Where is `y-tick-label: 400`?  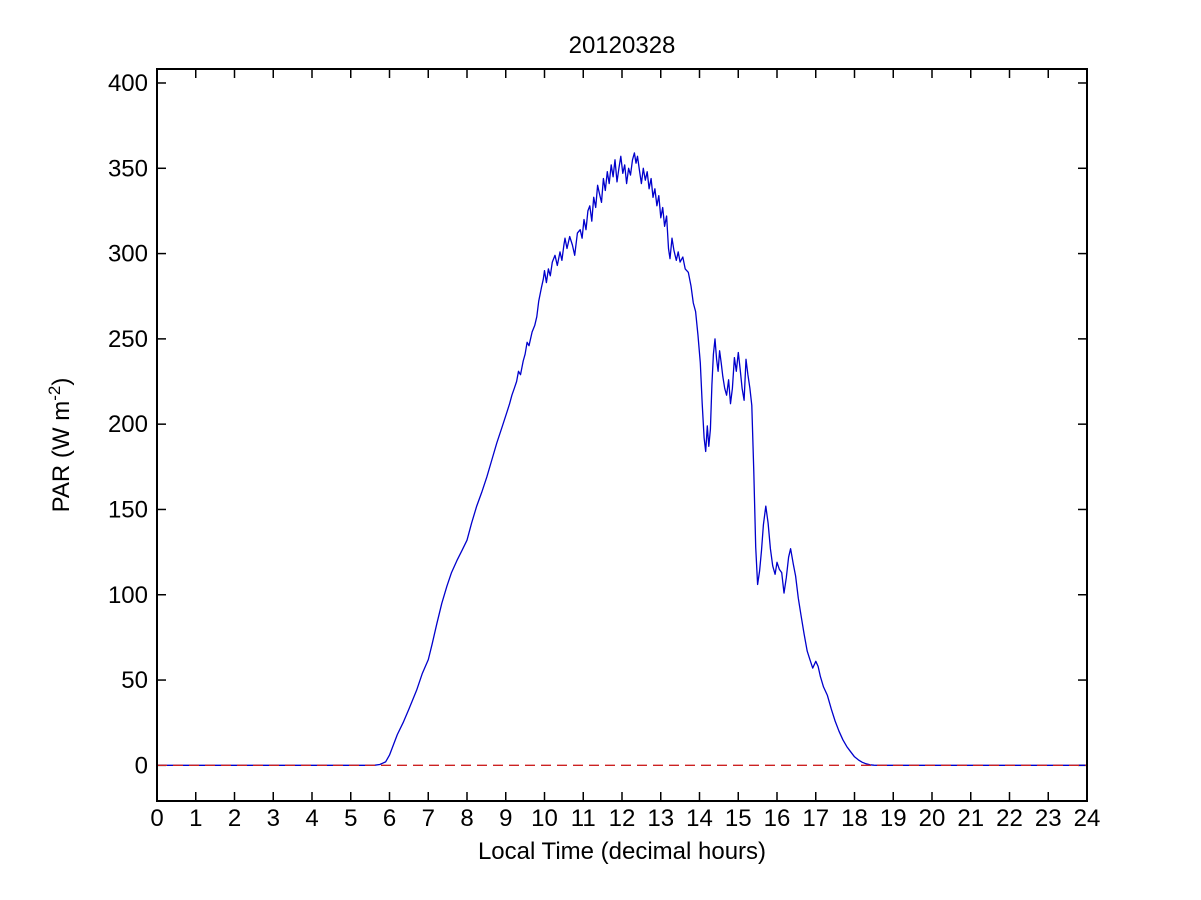 y-tick-label: 400 is located at coordinates (128, 83).